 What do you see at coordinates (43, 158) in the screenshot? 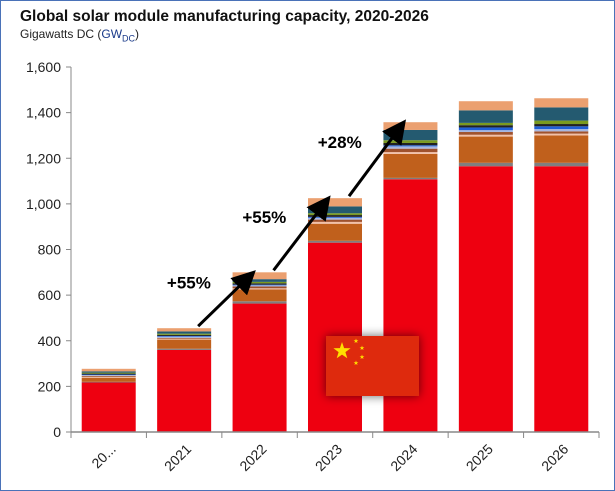
I see `y-tick-label: 1,200` at bounding box center [43, 158].